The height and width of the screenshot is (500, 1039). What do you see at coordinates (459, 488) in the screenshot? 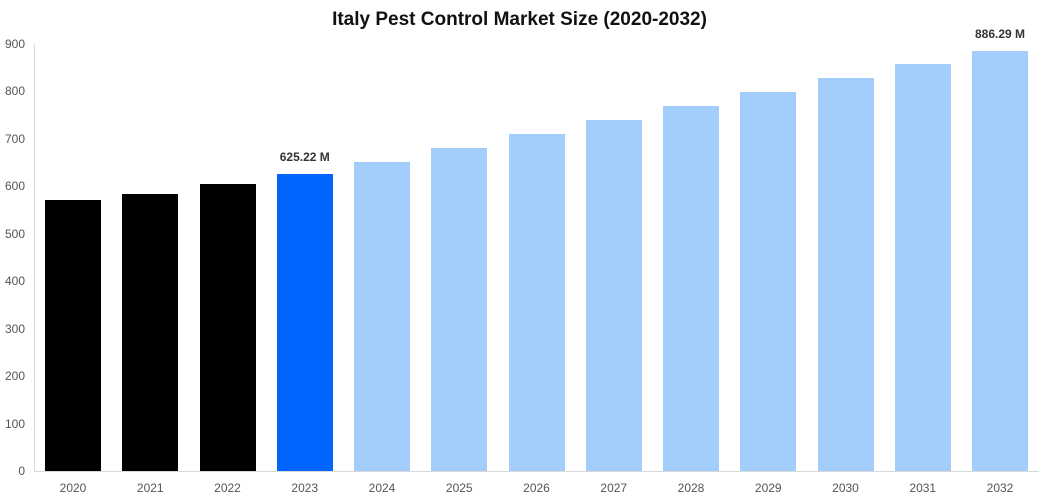
I see `x-tick-label: 2025` at bounding box center [459, 488].